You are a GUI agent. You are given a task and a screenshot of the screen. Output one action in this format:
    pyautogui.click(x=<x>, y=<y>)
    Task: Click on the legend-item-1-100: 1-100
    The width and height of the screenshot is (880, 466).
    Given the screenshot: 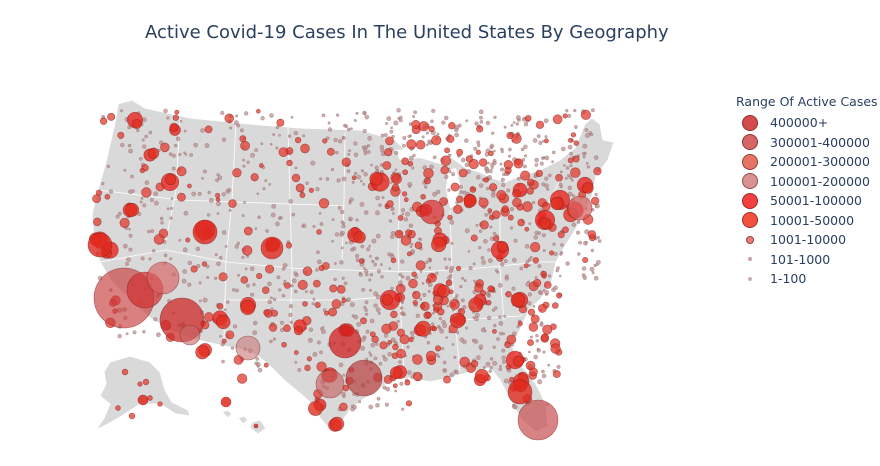 What is the action you would take?
    pyautogui.click(x=808, y=279)
    